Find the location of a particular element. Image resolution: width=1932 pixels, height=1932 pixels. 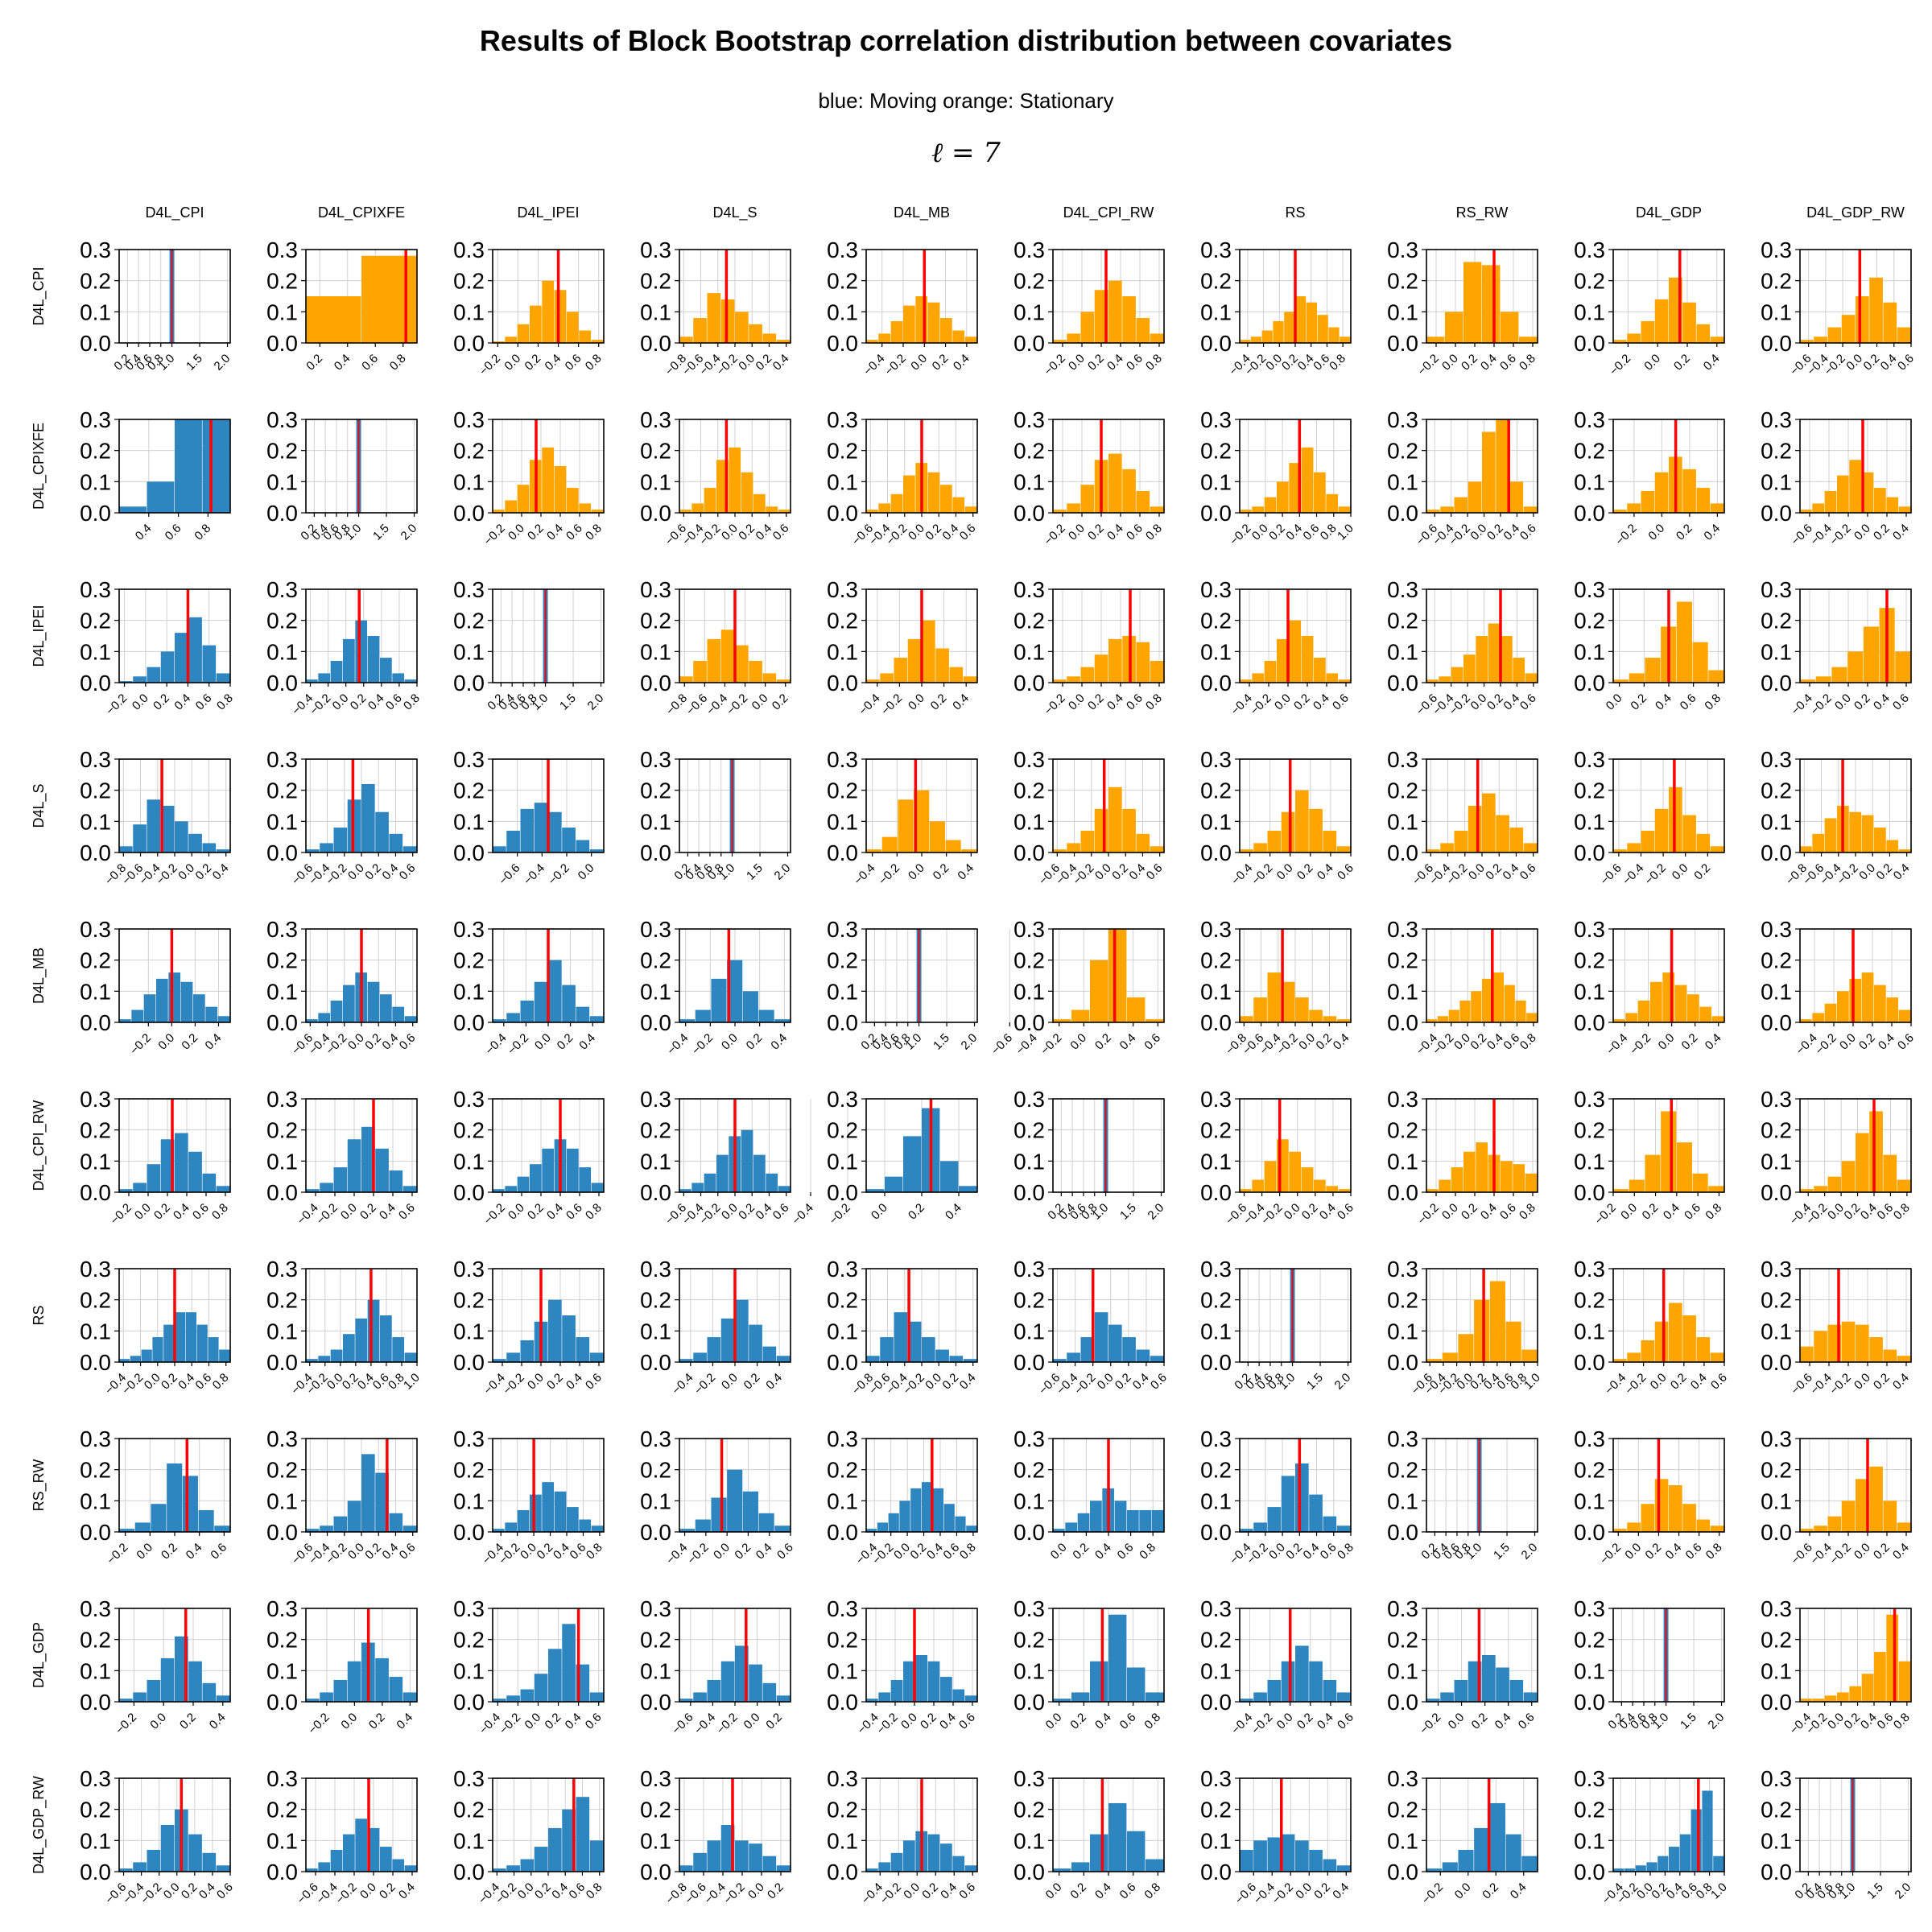

subplot-d4l_mb-vs-d4l_cpi_rw: 0.00.10.20.3−0.6−0.4−0.2 0.0 0.2 0.4 0.6 is located at coordinates (1077, 987).